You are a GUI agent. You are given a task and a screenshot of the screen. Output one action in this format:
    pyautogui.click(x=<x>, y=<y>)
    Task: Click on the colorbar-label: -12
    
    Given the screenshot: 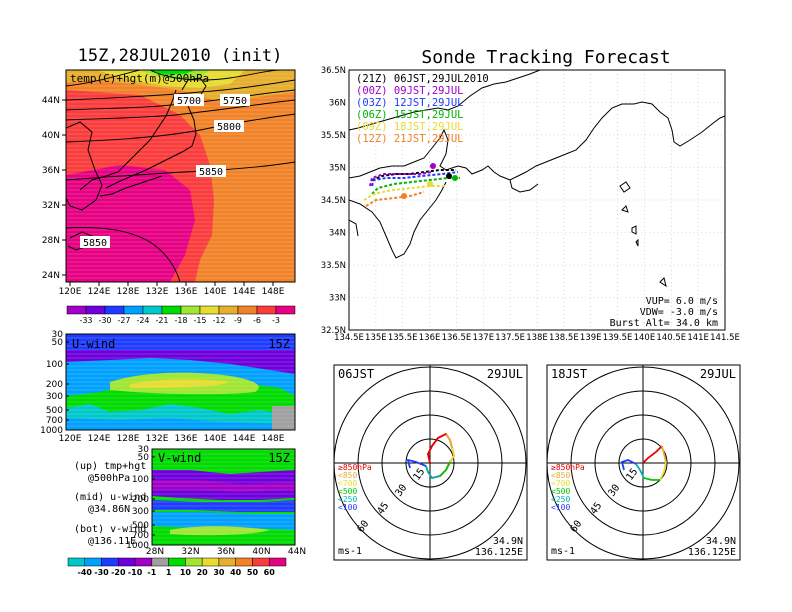 What is the action you would take?
    pyautogui.click(x=218, y=320)
    